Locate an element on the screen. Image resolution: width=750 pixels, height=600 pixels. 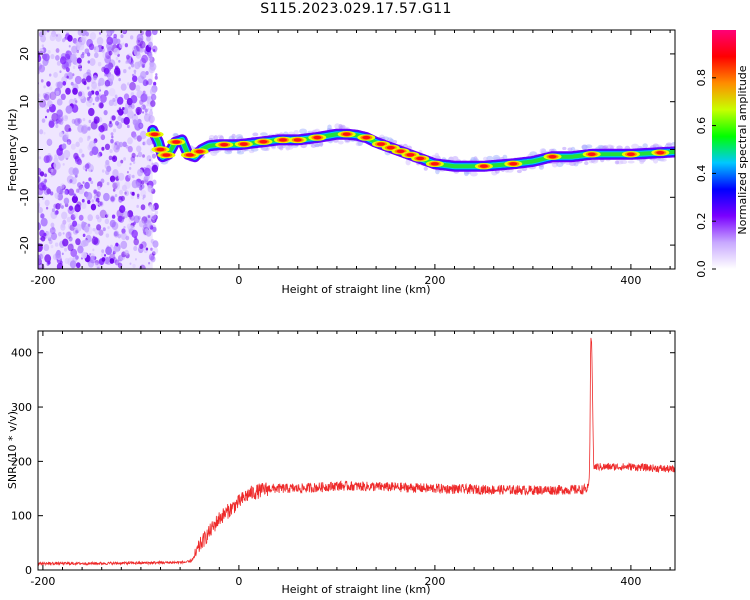
y-tick-label: 0 is located at coordinates (24, 149).